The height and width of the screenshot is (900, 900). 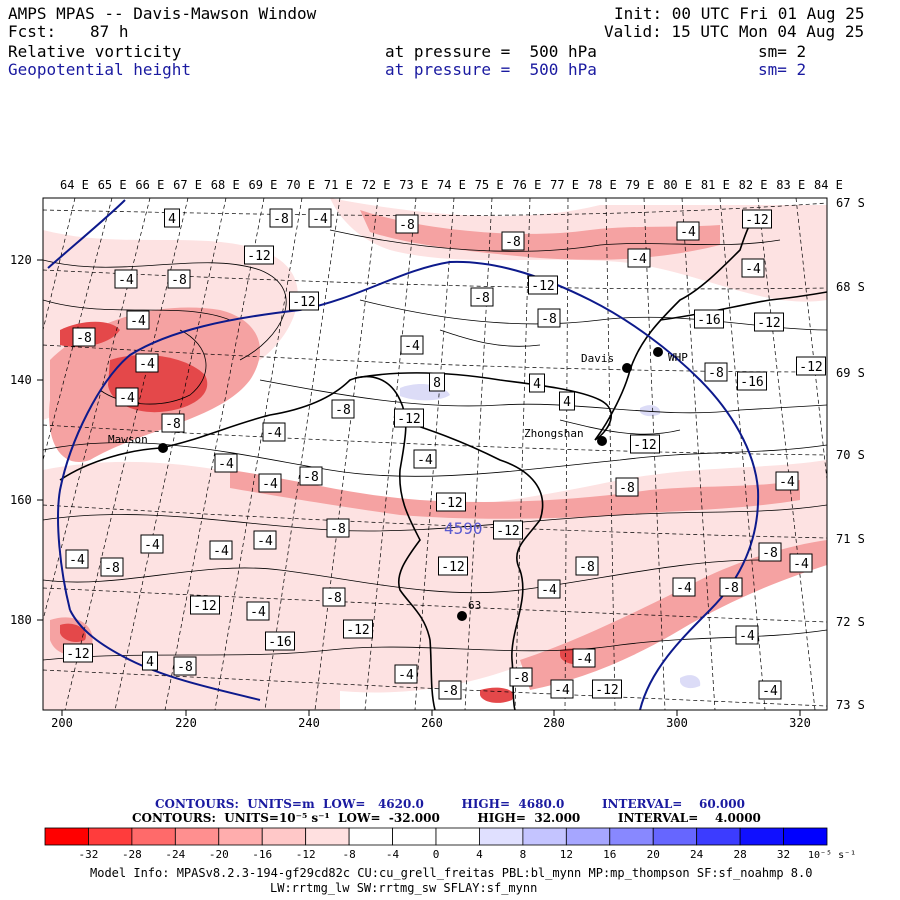 I want to click on top-longitude-label: 76 E, so click(x=526, y=185).